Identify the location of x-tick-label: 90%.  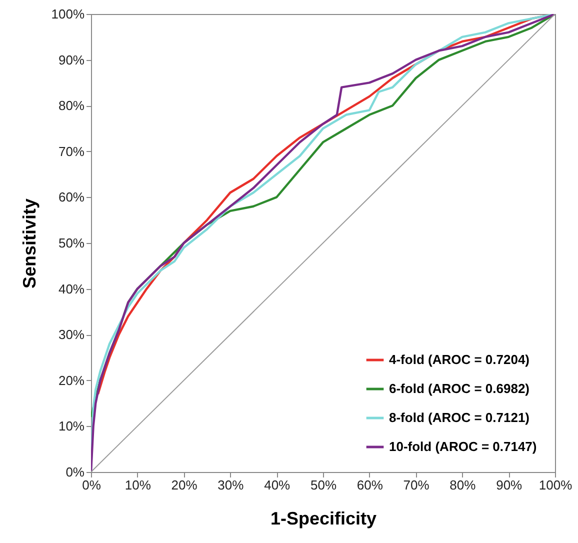
(509, 485).